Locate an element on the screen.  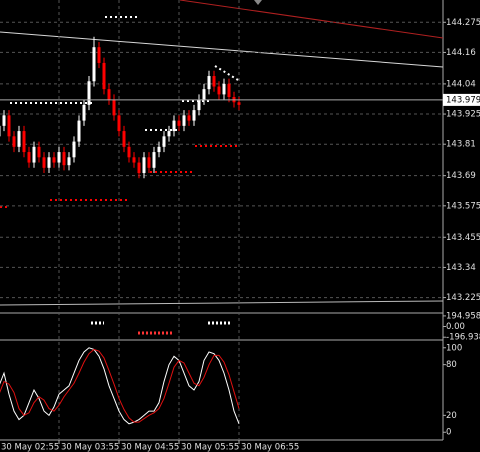
x-tick-label: 30 May 06:55 is located at coordinates (270, 447).